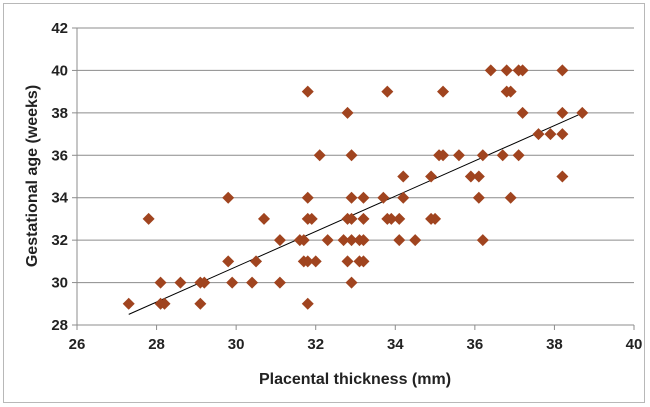  Describe the element at coordinates (32, 176) in the screenshot. I see `y-axis-title: Gestational age (weeks)` at that location.